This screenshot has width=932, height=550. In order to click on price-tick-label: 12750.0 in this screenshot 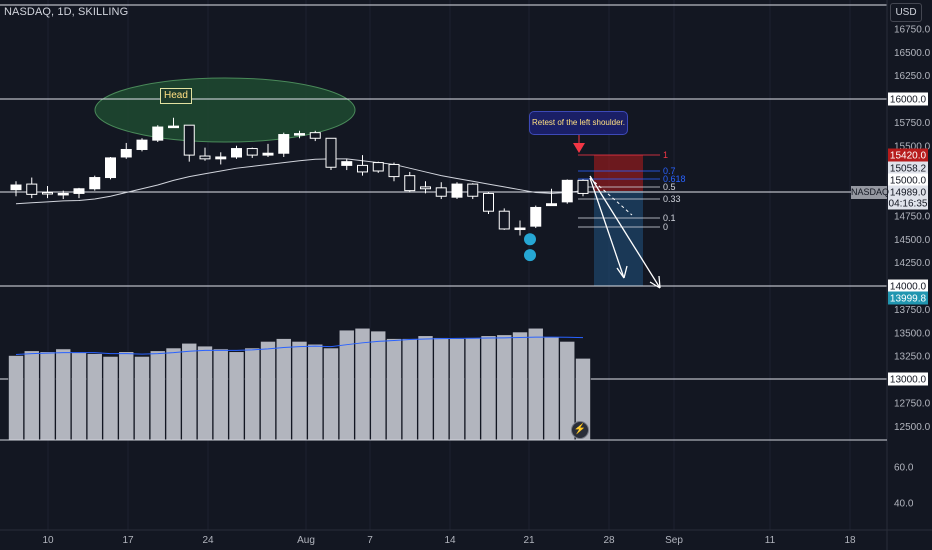, I will do `click(912, 403)`.